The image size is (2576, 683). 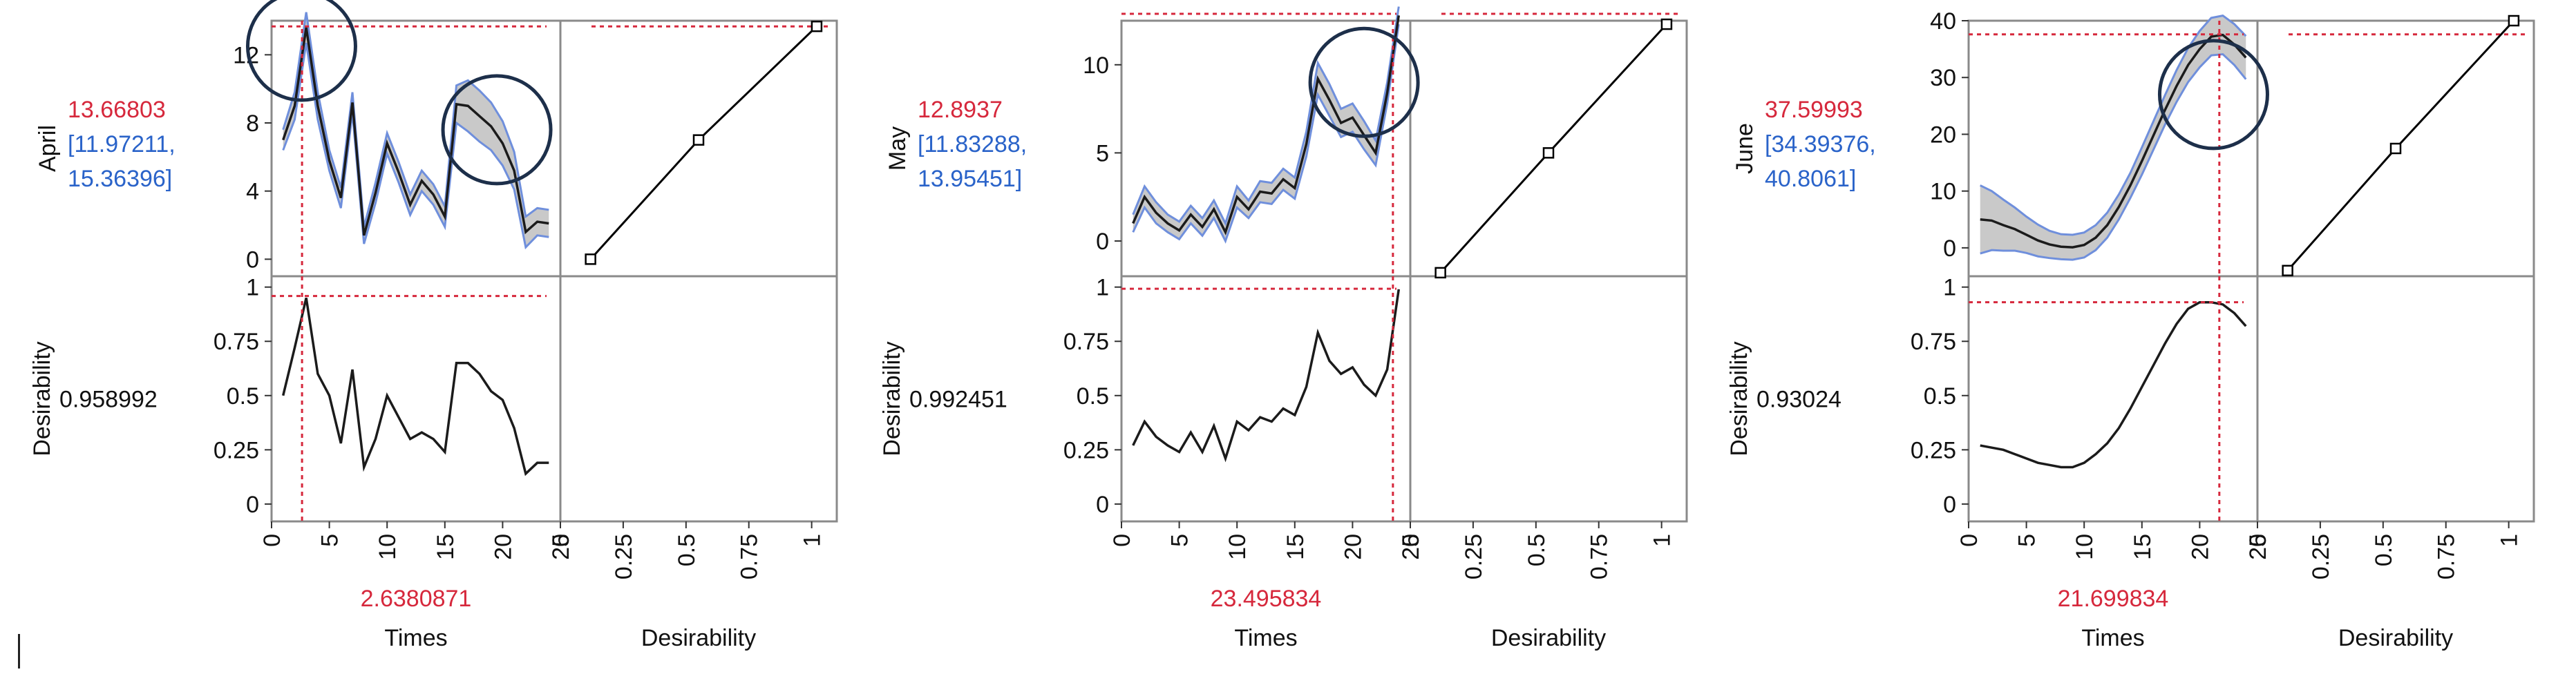 What do you see at coordinates (1102, 153) in the screenshot?
I see `y-tick-label: 5` at bounding box center [1102, 153].